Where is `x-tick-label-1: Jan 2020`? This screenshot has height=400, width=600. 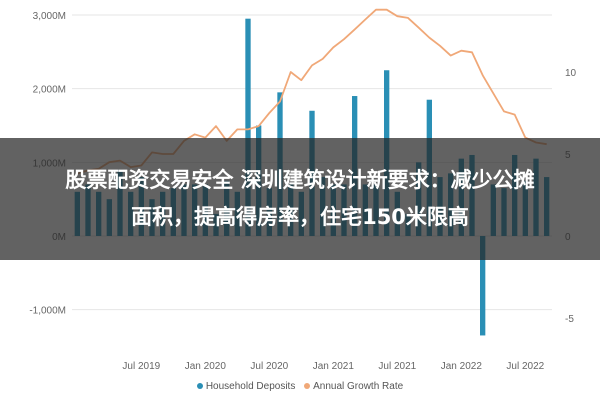 x-tick-label-1: Jan 2020 is located at coordinates (206, 366).